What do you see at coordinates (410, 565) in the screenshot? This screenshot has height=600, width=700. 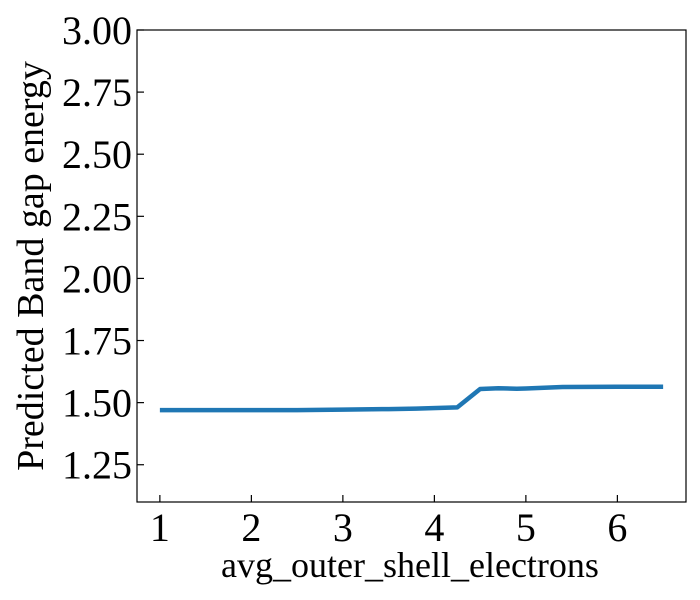 I see `x-axis-label: avg_outer_shell_electrons` at bounding box center [410, 565].